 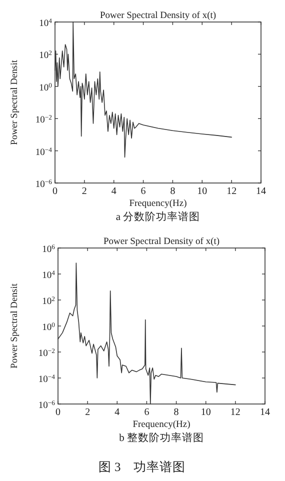 What do you see at coordinates (158, 216) in the screenshot?
I see `text: a 分数阶功率谱图` at bounding box center [158, 216].